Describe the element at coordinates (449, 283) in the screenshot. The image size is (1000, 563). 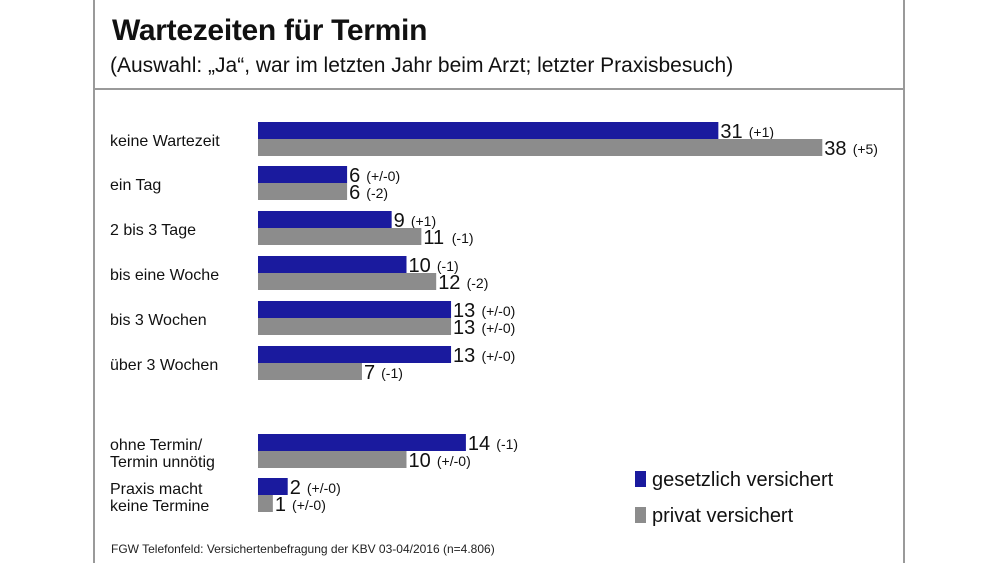
I see `data-label-value: 12` at that location.